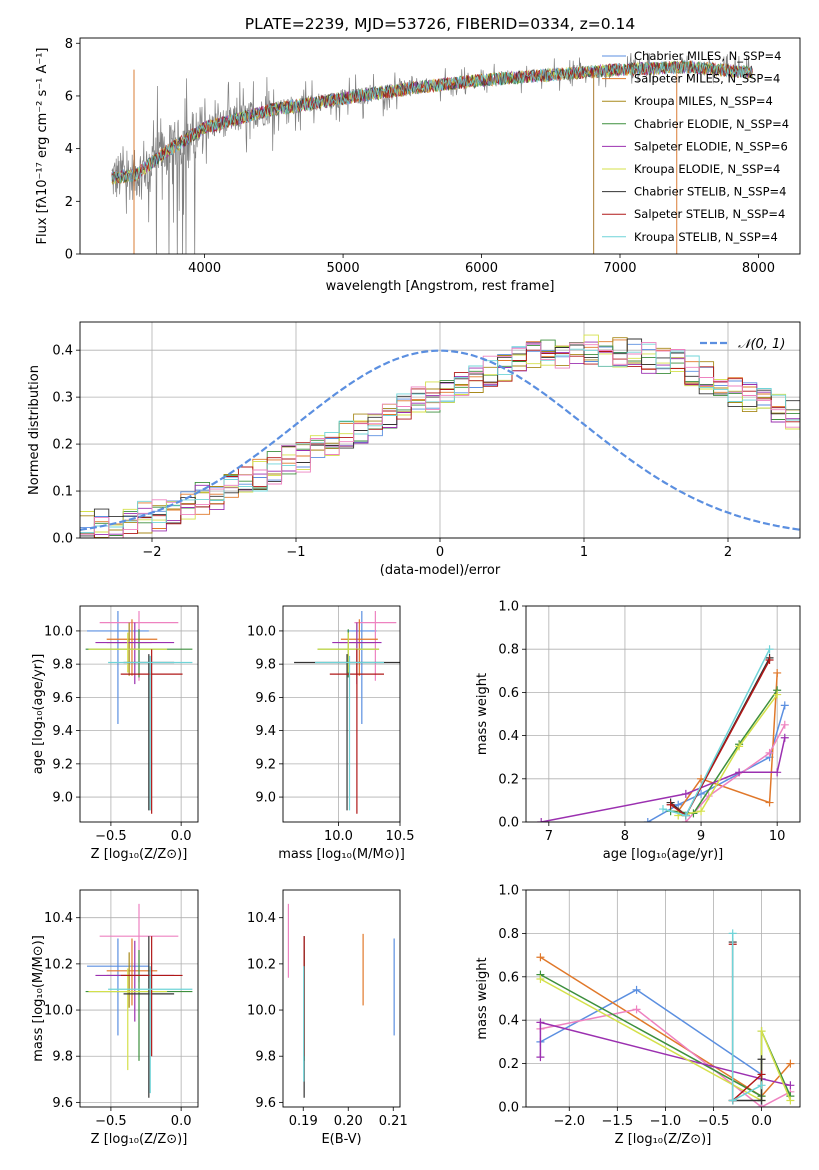 Image resolution: width=819 pixels, height=1170 pixels. Describe the element at coordinates (508, 823) in the screenshot. I see `y-tick-label: 0.0` at that location.